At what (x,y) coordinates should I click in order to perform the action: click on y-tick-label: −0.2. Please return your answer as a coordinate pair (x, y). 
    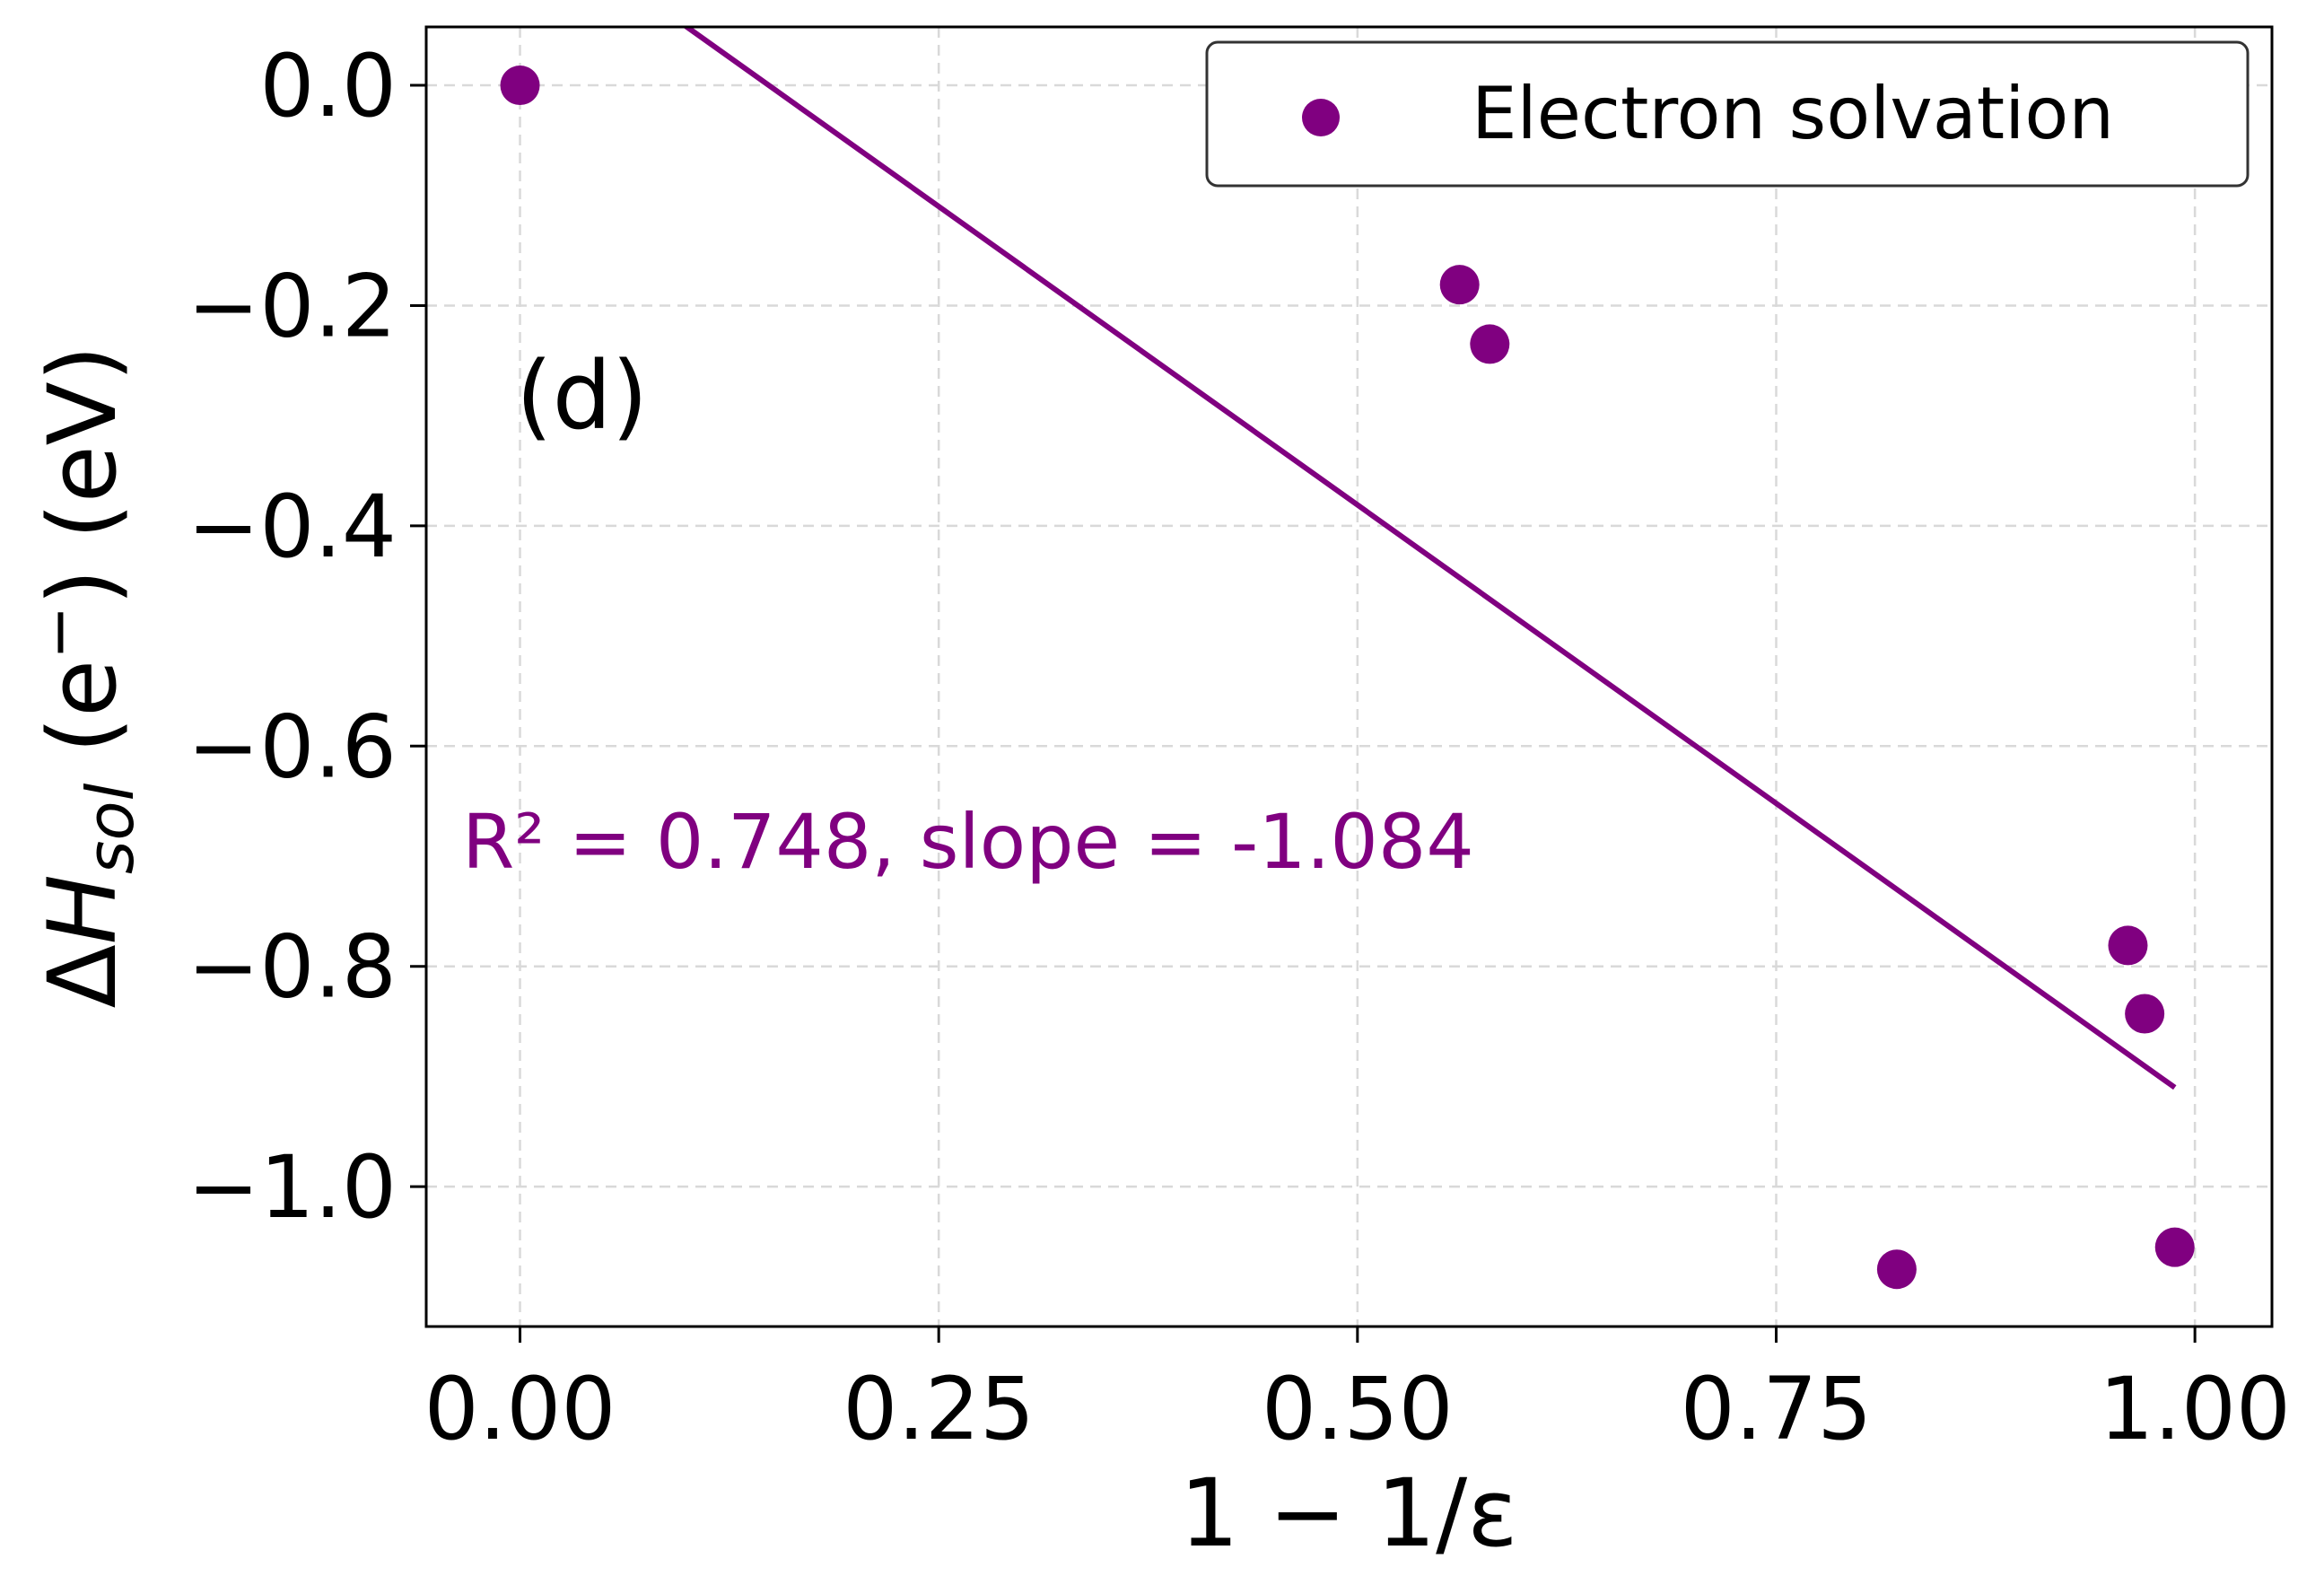
    Looking at the image, I should click on (293, 306).